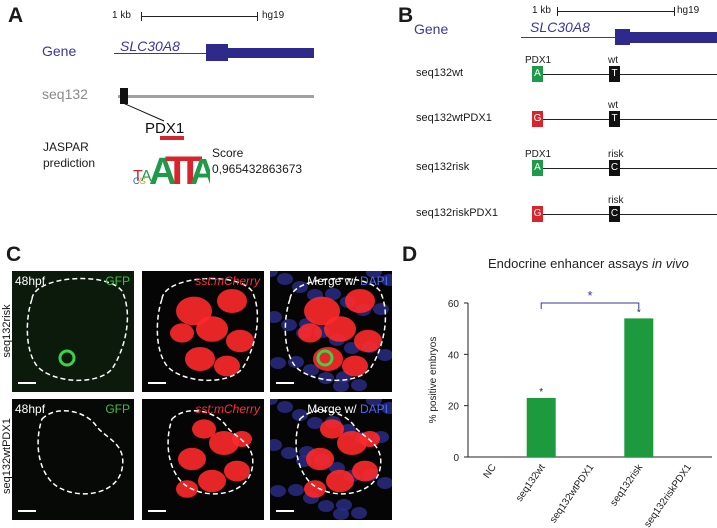 This screenshot has height=528, width=717. Describe the element at coordinates (490, 471) in the screenshot. I see `x-tick-label: NC` at that location.